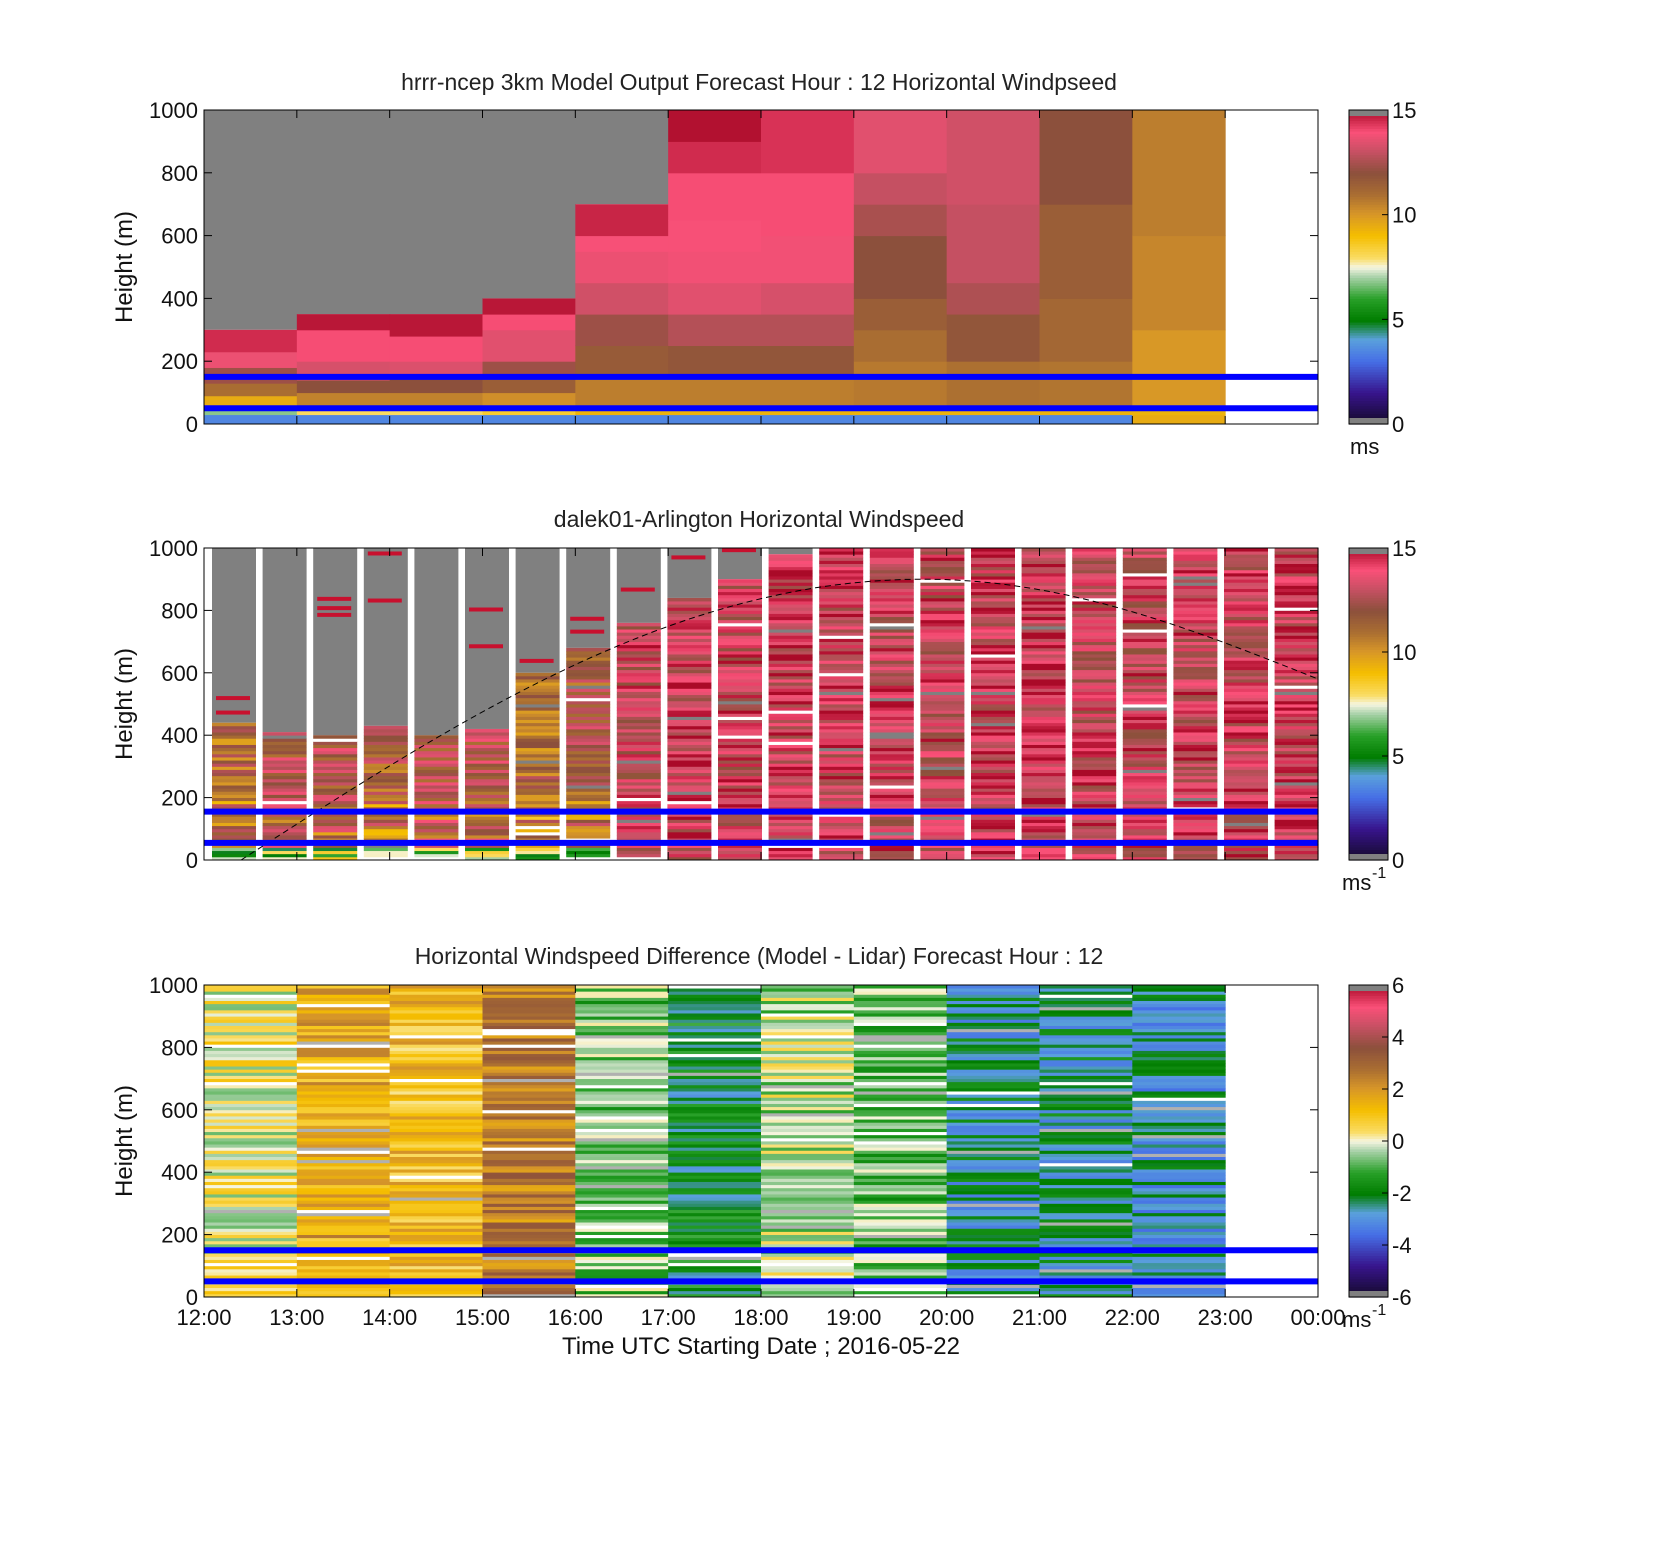  I want to click on colorbar-cap, so click(1368, 857).